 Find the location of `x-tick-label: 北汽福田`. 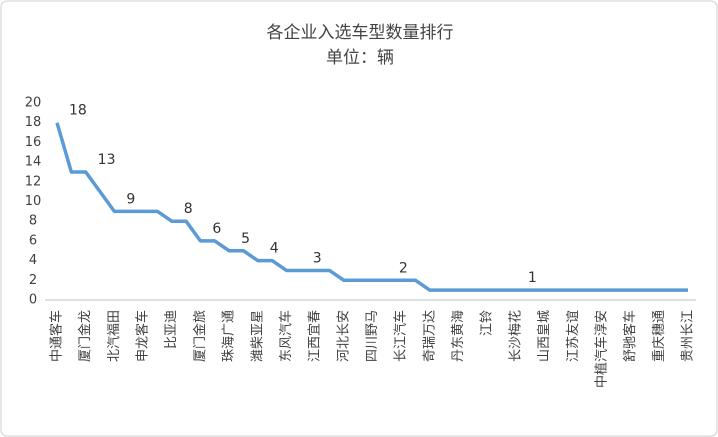

x-tick-label: 北汽福田 is located at coordinates (114, 336).